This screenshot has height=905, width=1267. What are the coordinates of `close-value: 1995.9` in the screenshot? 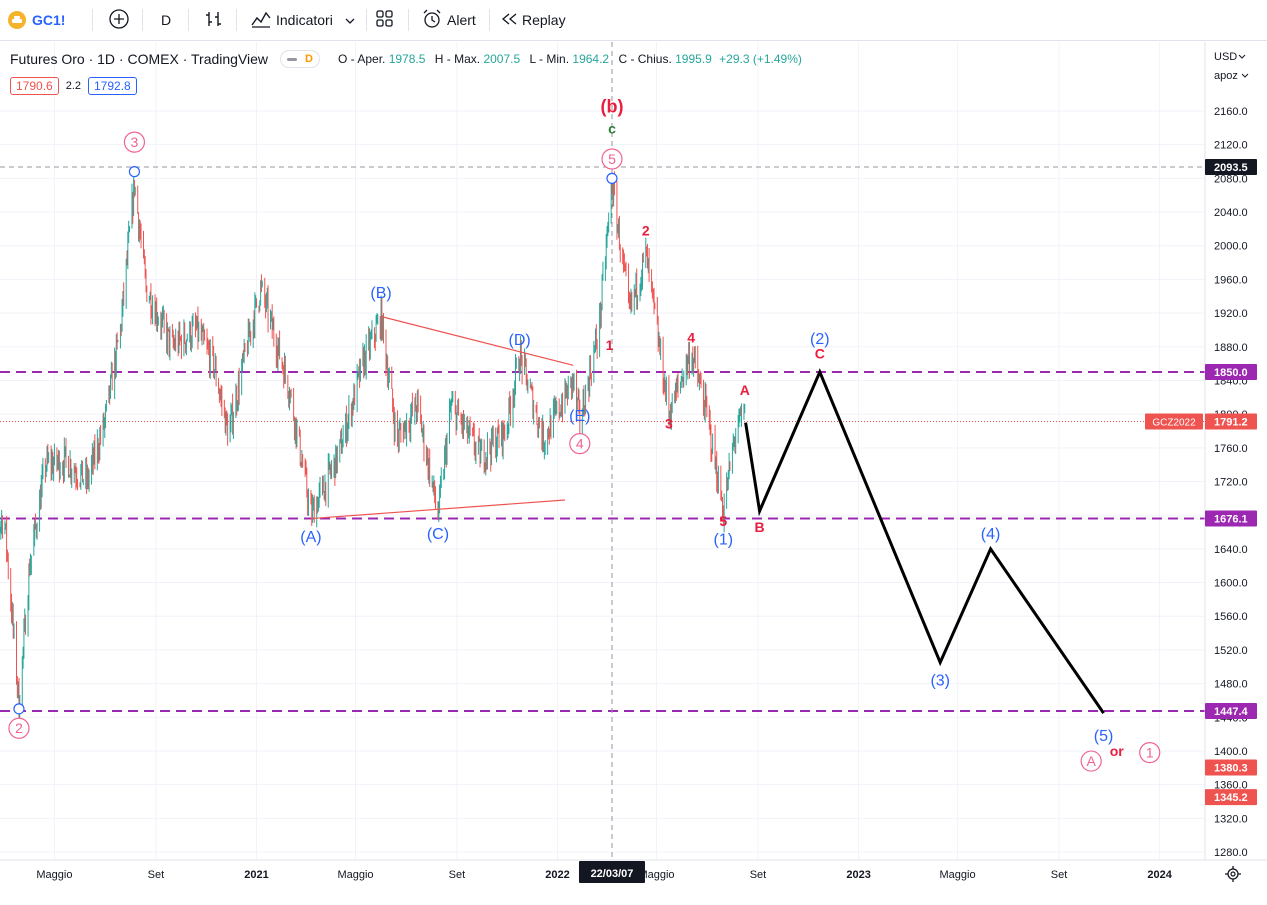 It's located at (693, 59).